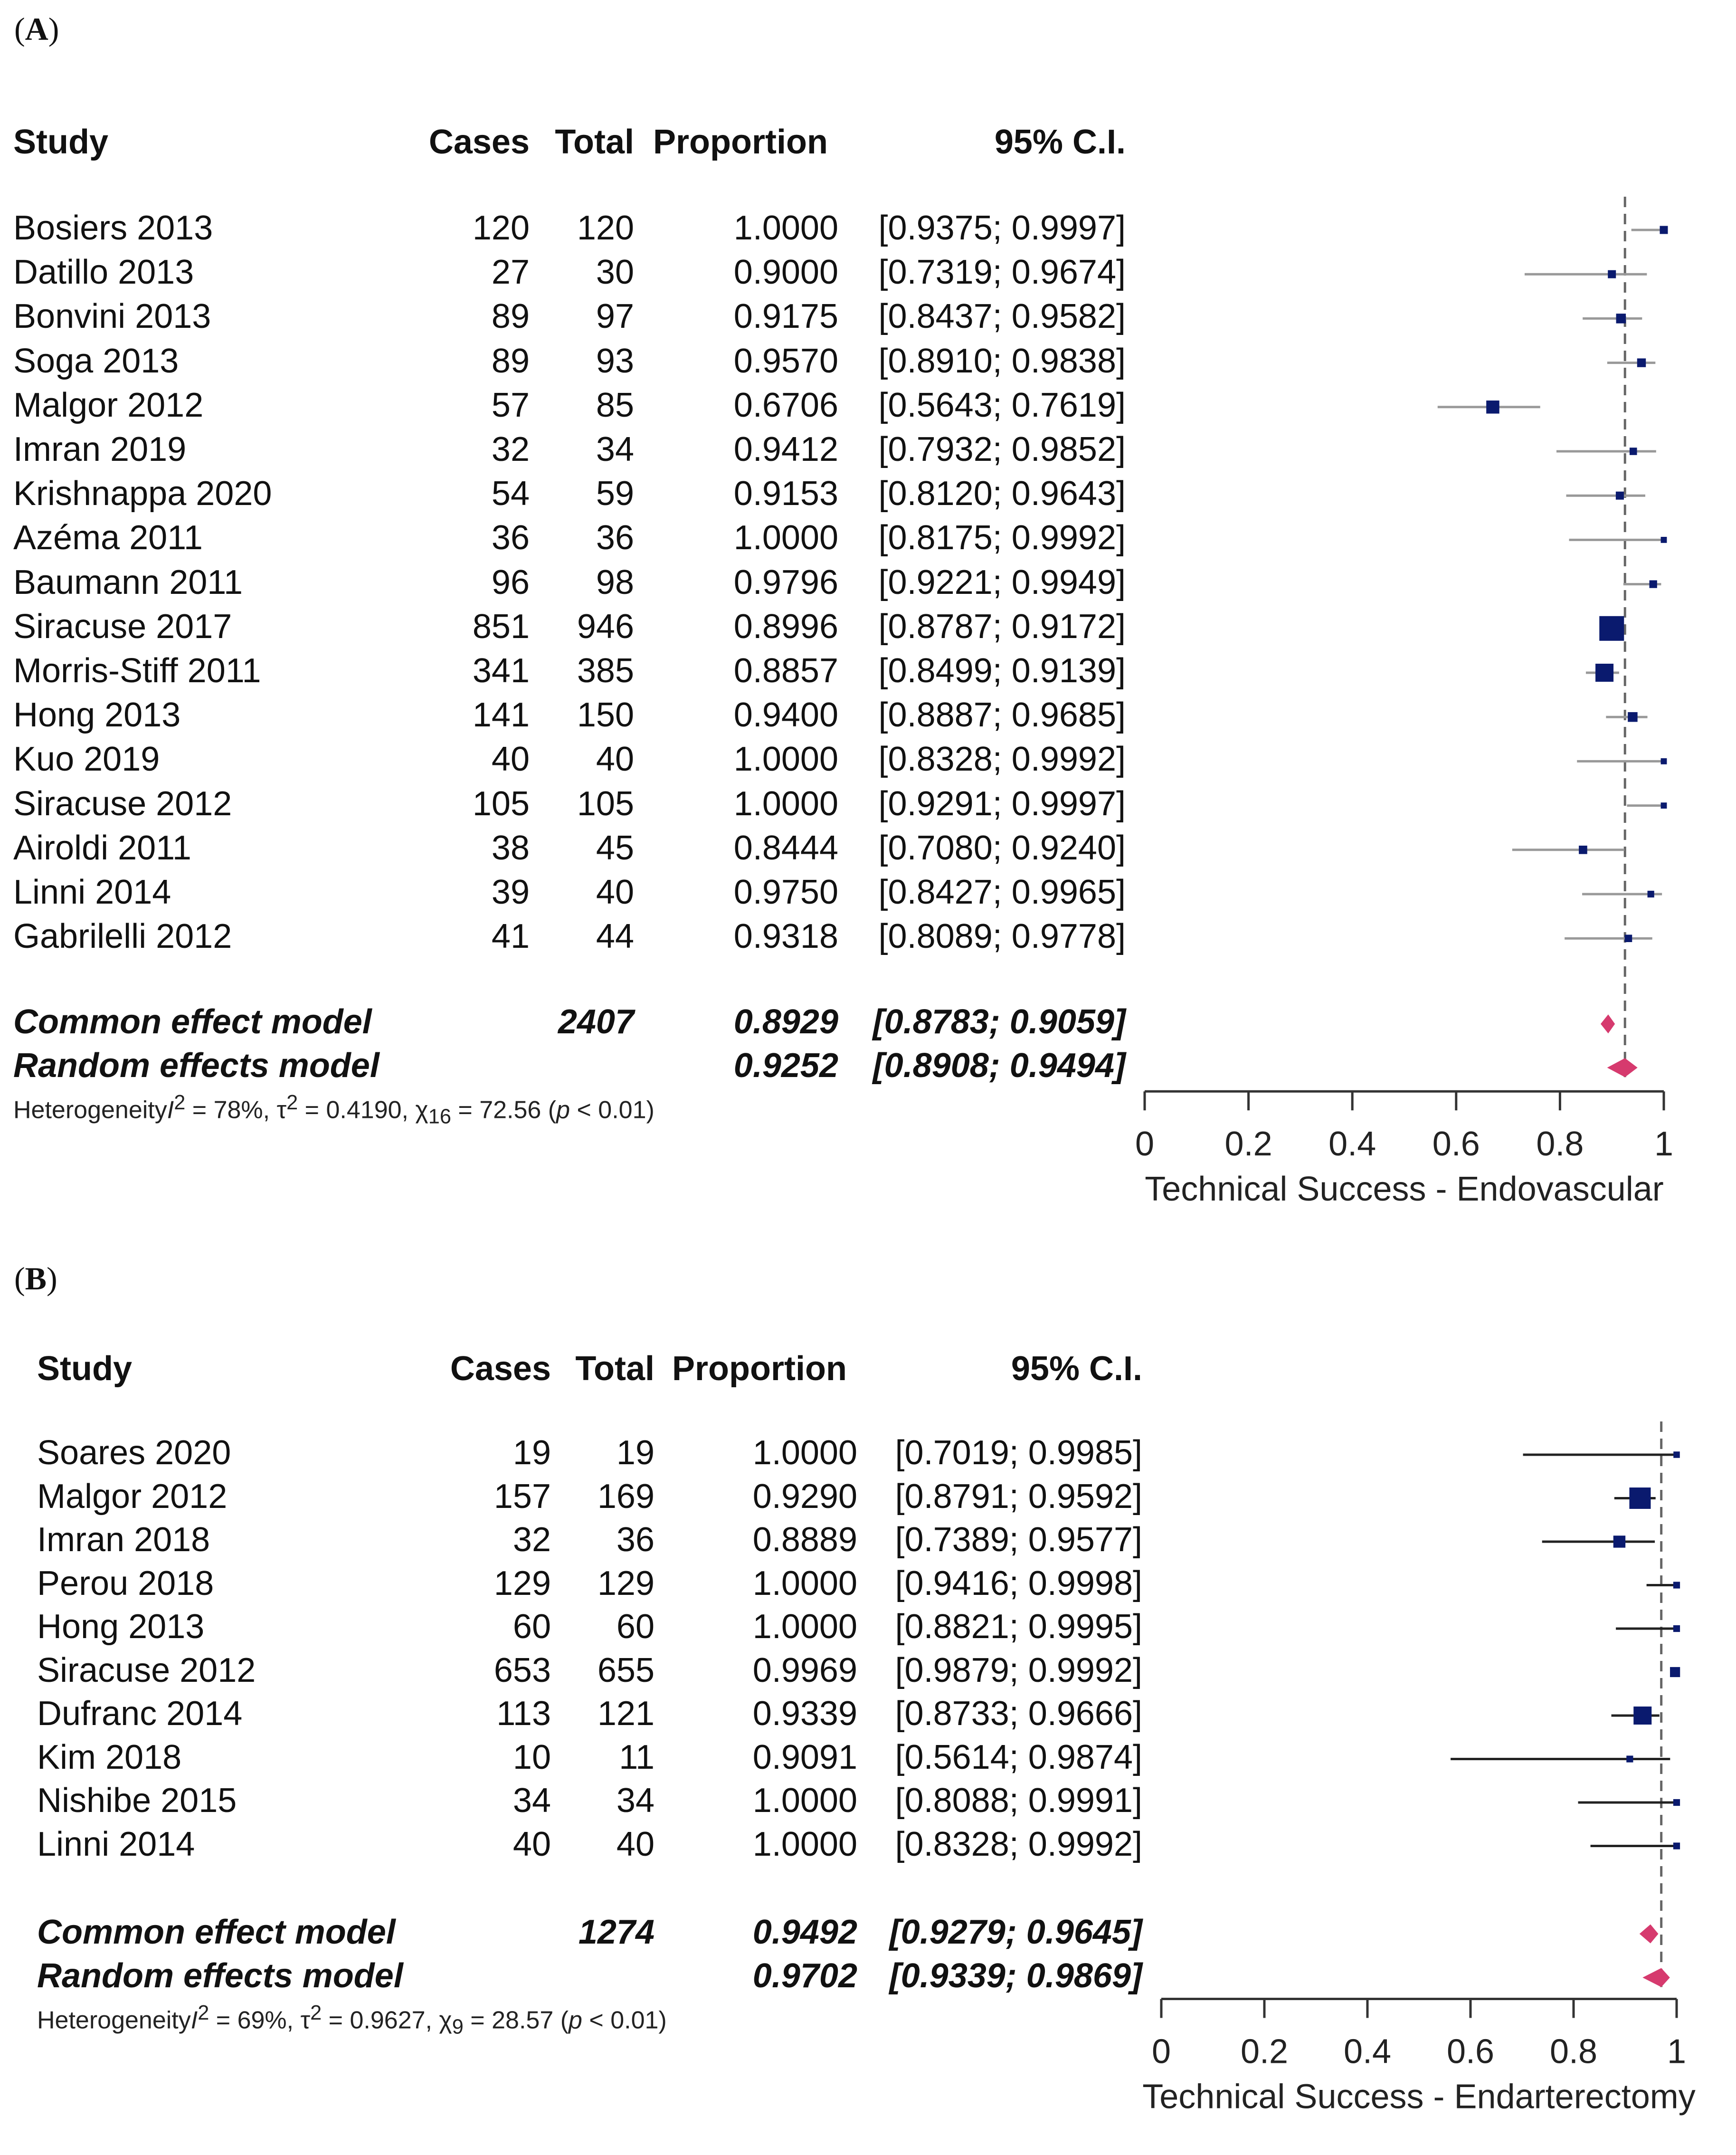 The image size is (1736, 2155). Describe the element at coordinates (510, 494) in the screenshot. I see `study-cases: 54` at that location.